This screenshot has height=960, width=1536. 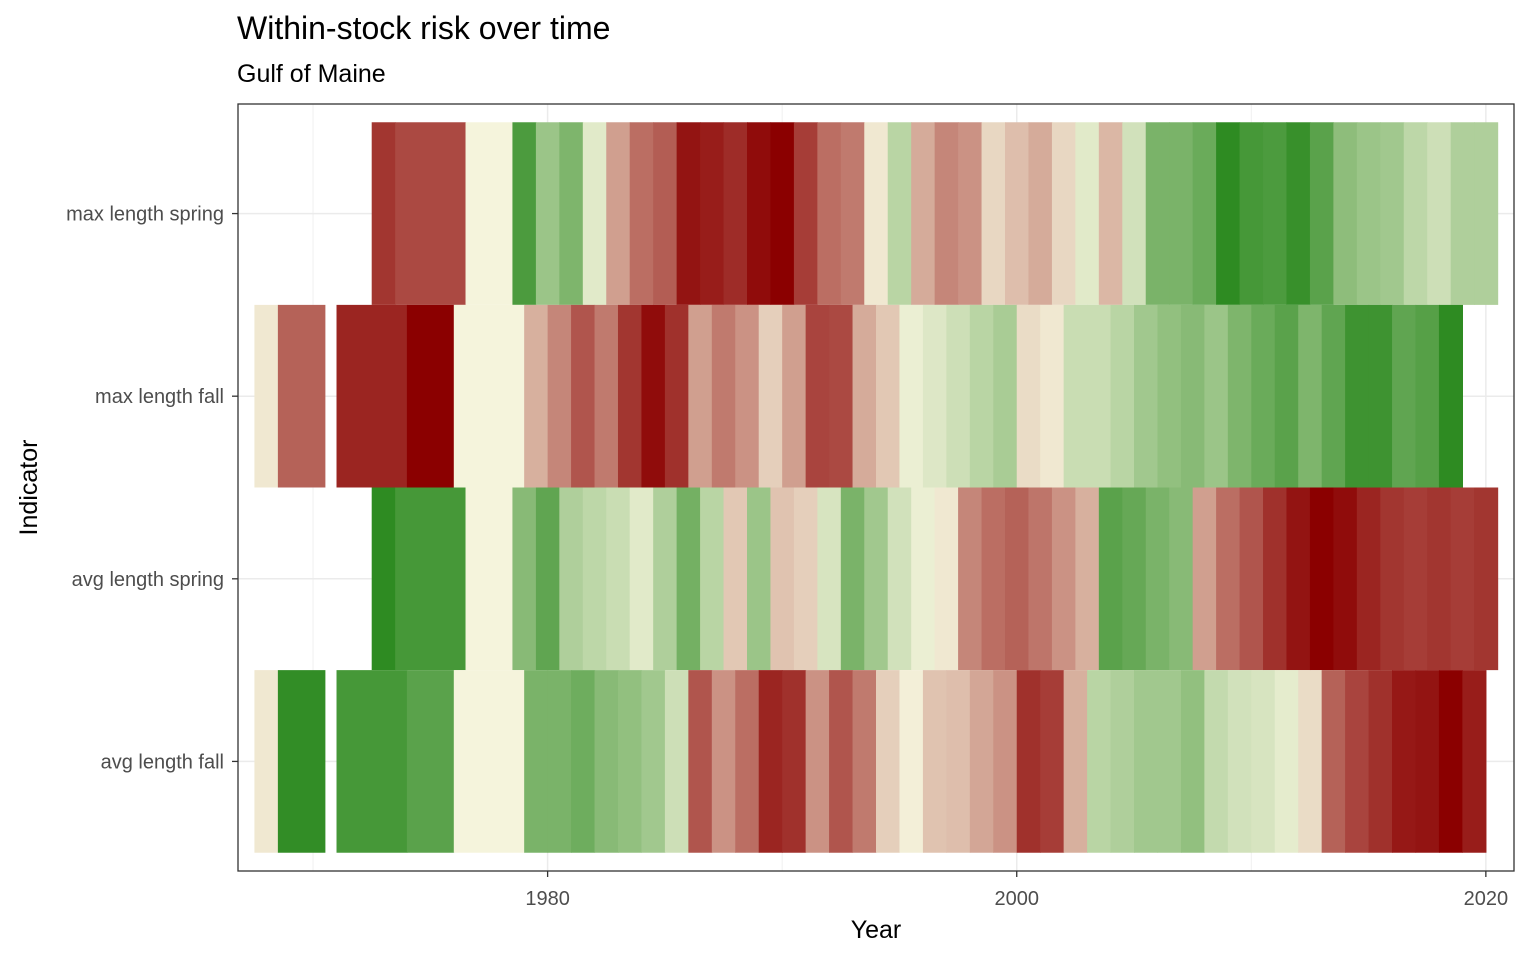 I want to click on x-tick-label: 2000, so click(x=1016, y=899).